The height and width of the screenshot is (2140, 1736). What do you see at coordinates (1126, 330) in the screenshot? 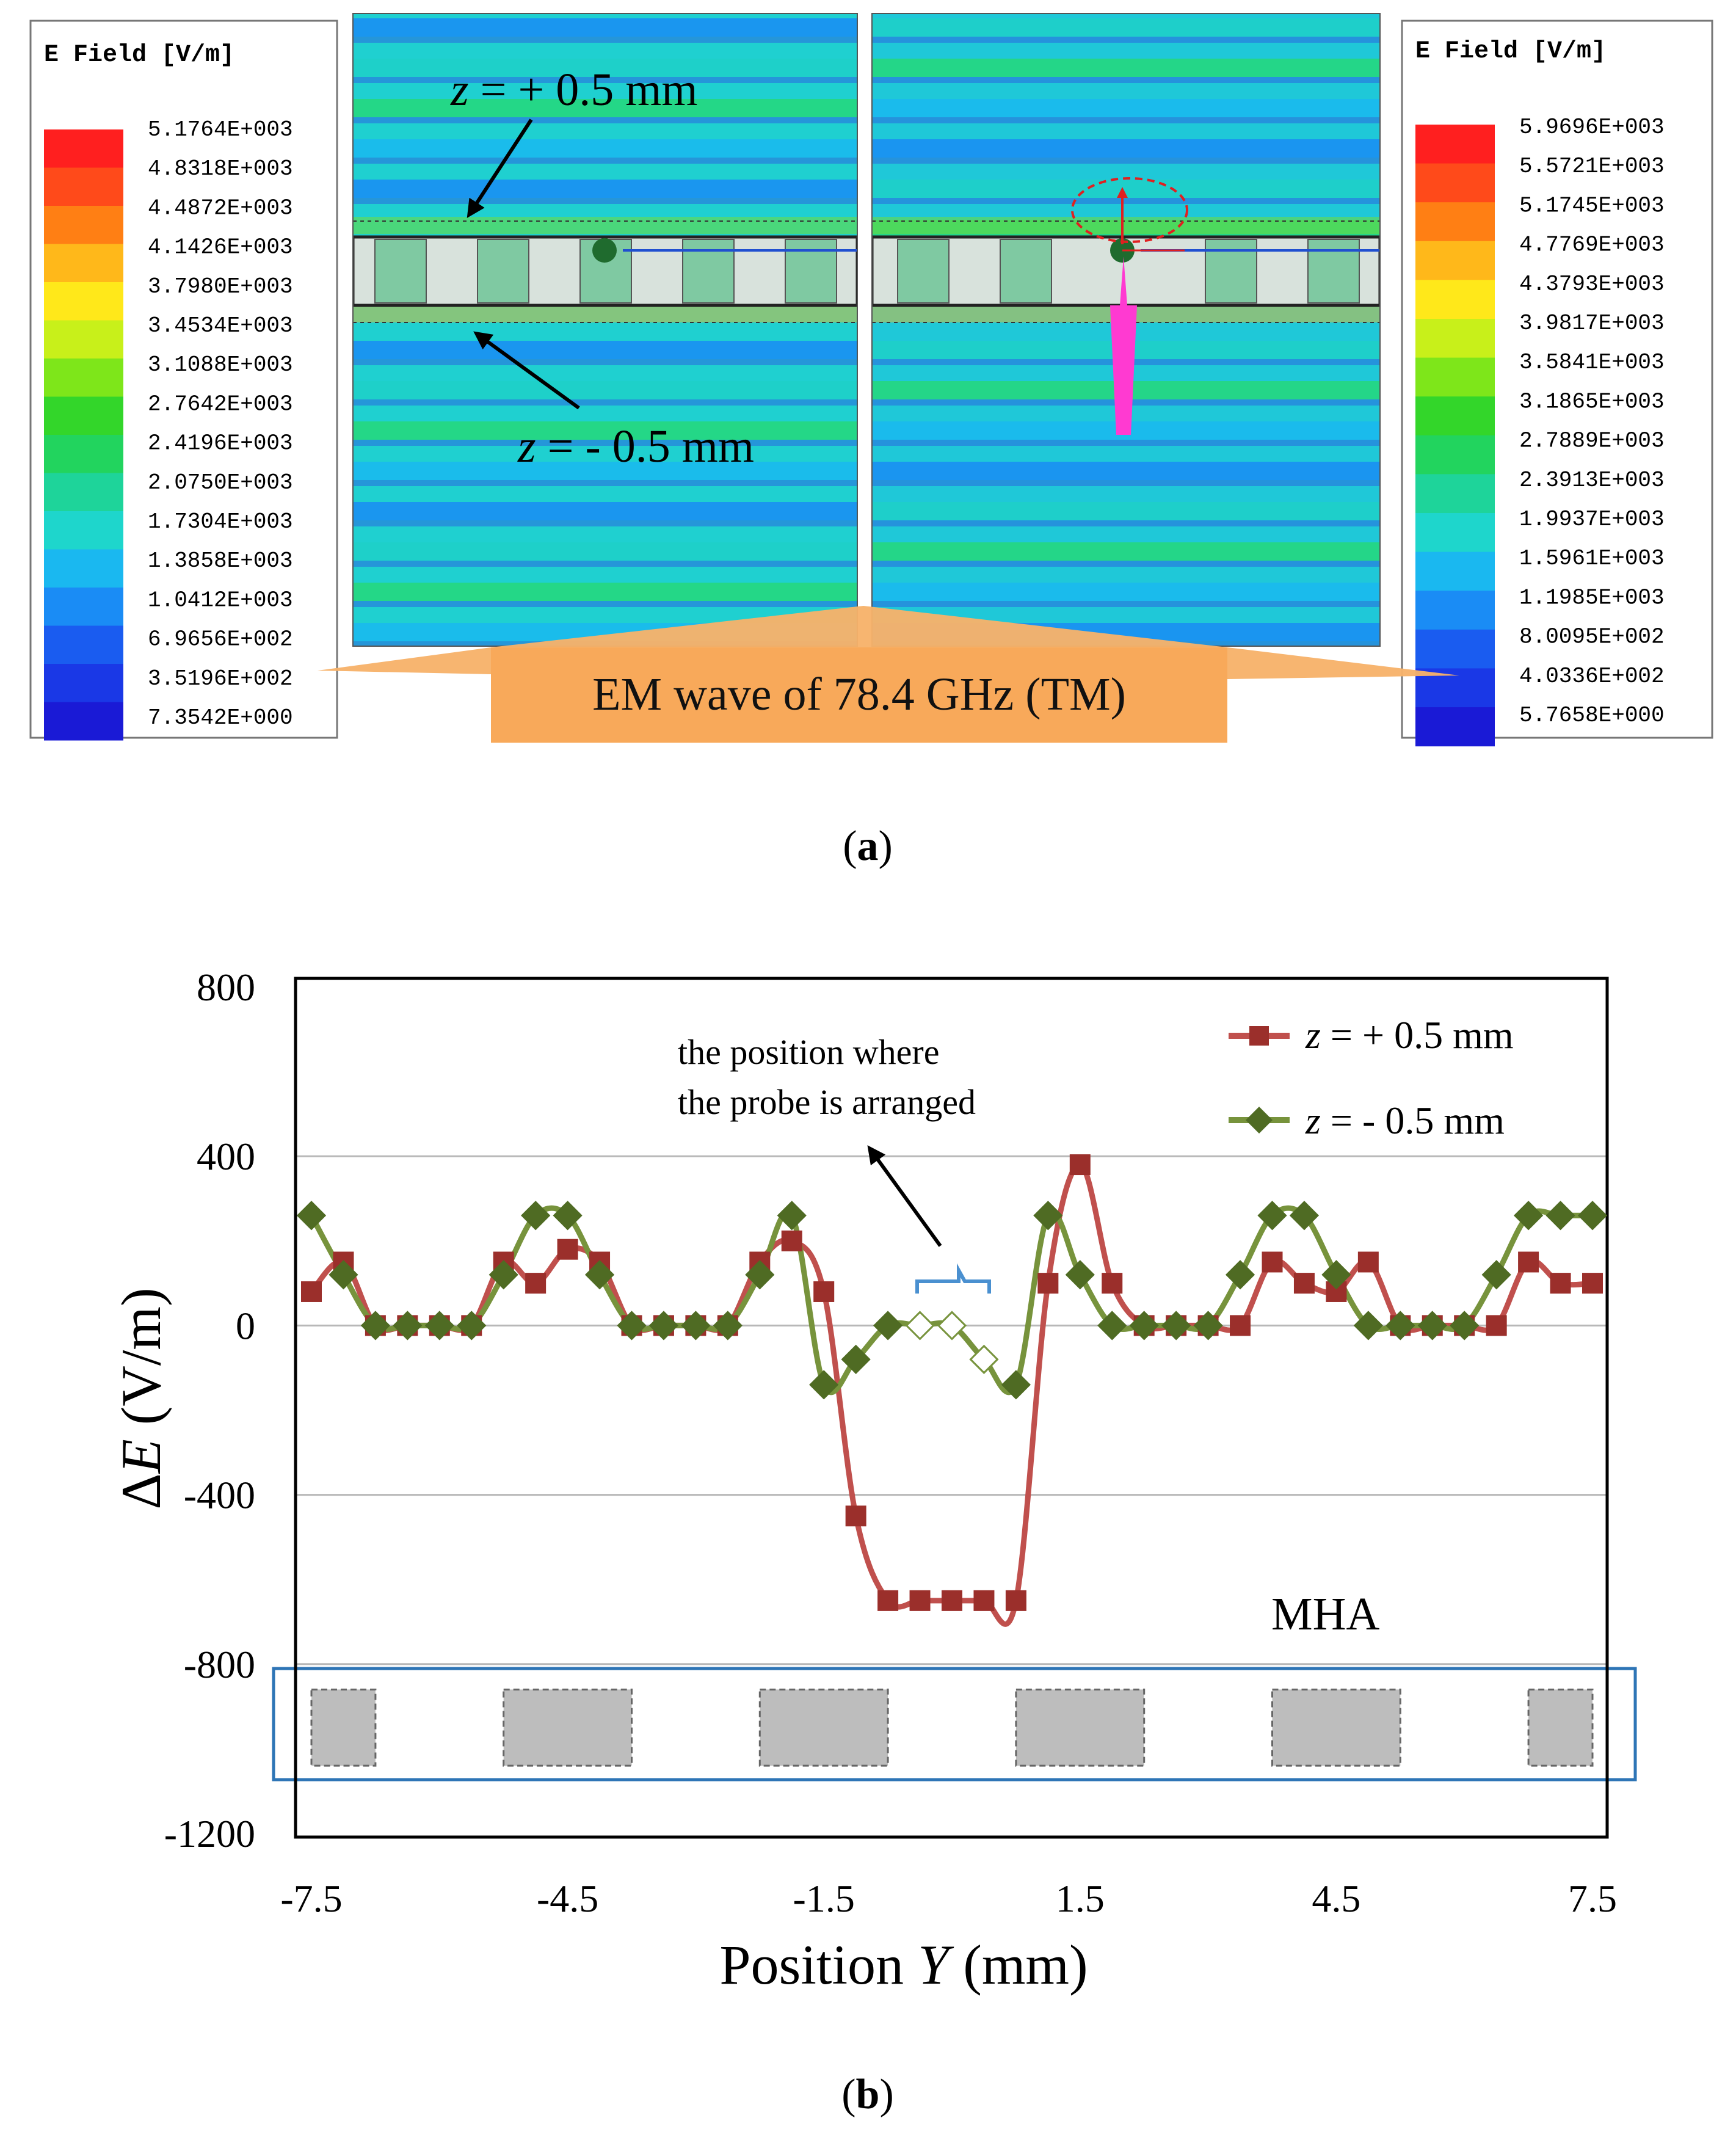
I see `field-plot-with-probe` at bounding box center [1126, 330].